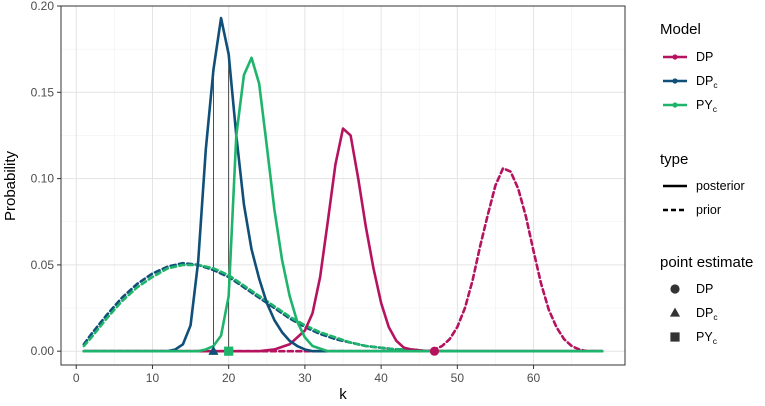 The image size is (765, 406). What do you see at coordinates (675, 312) in the screenshot?
I see `legend-triangle-icon` at bounding box center [675, 312].